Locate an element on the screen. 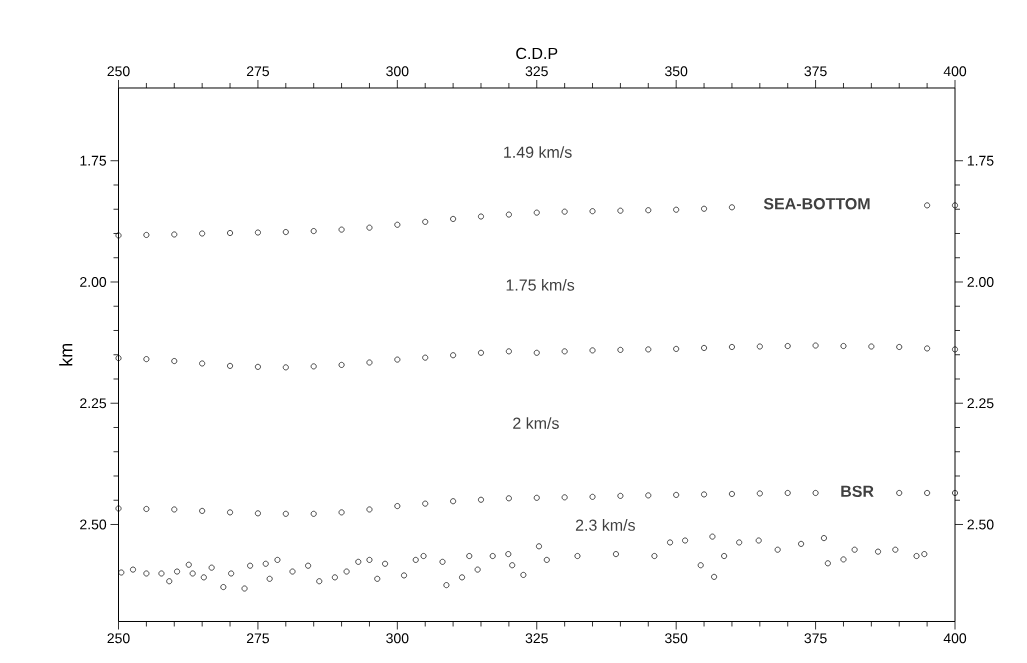 This screenshot has height=663, width=1027. y2-tick-label: 2.00 is located at coordinates (980, 282).